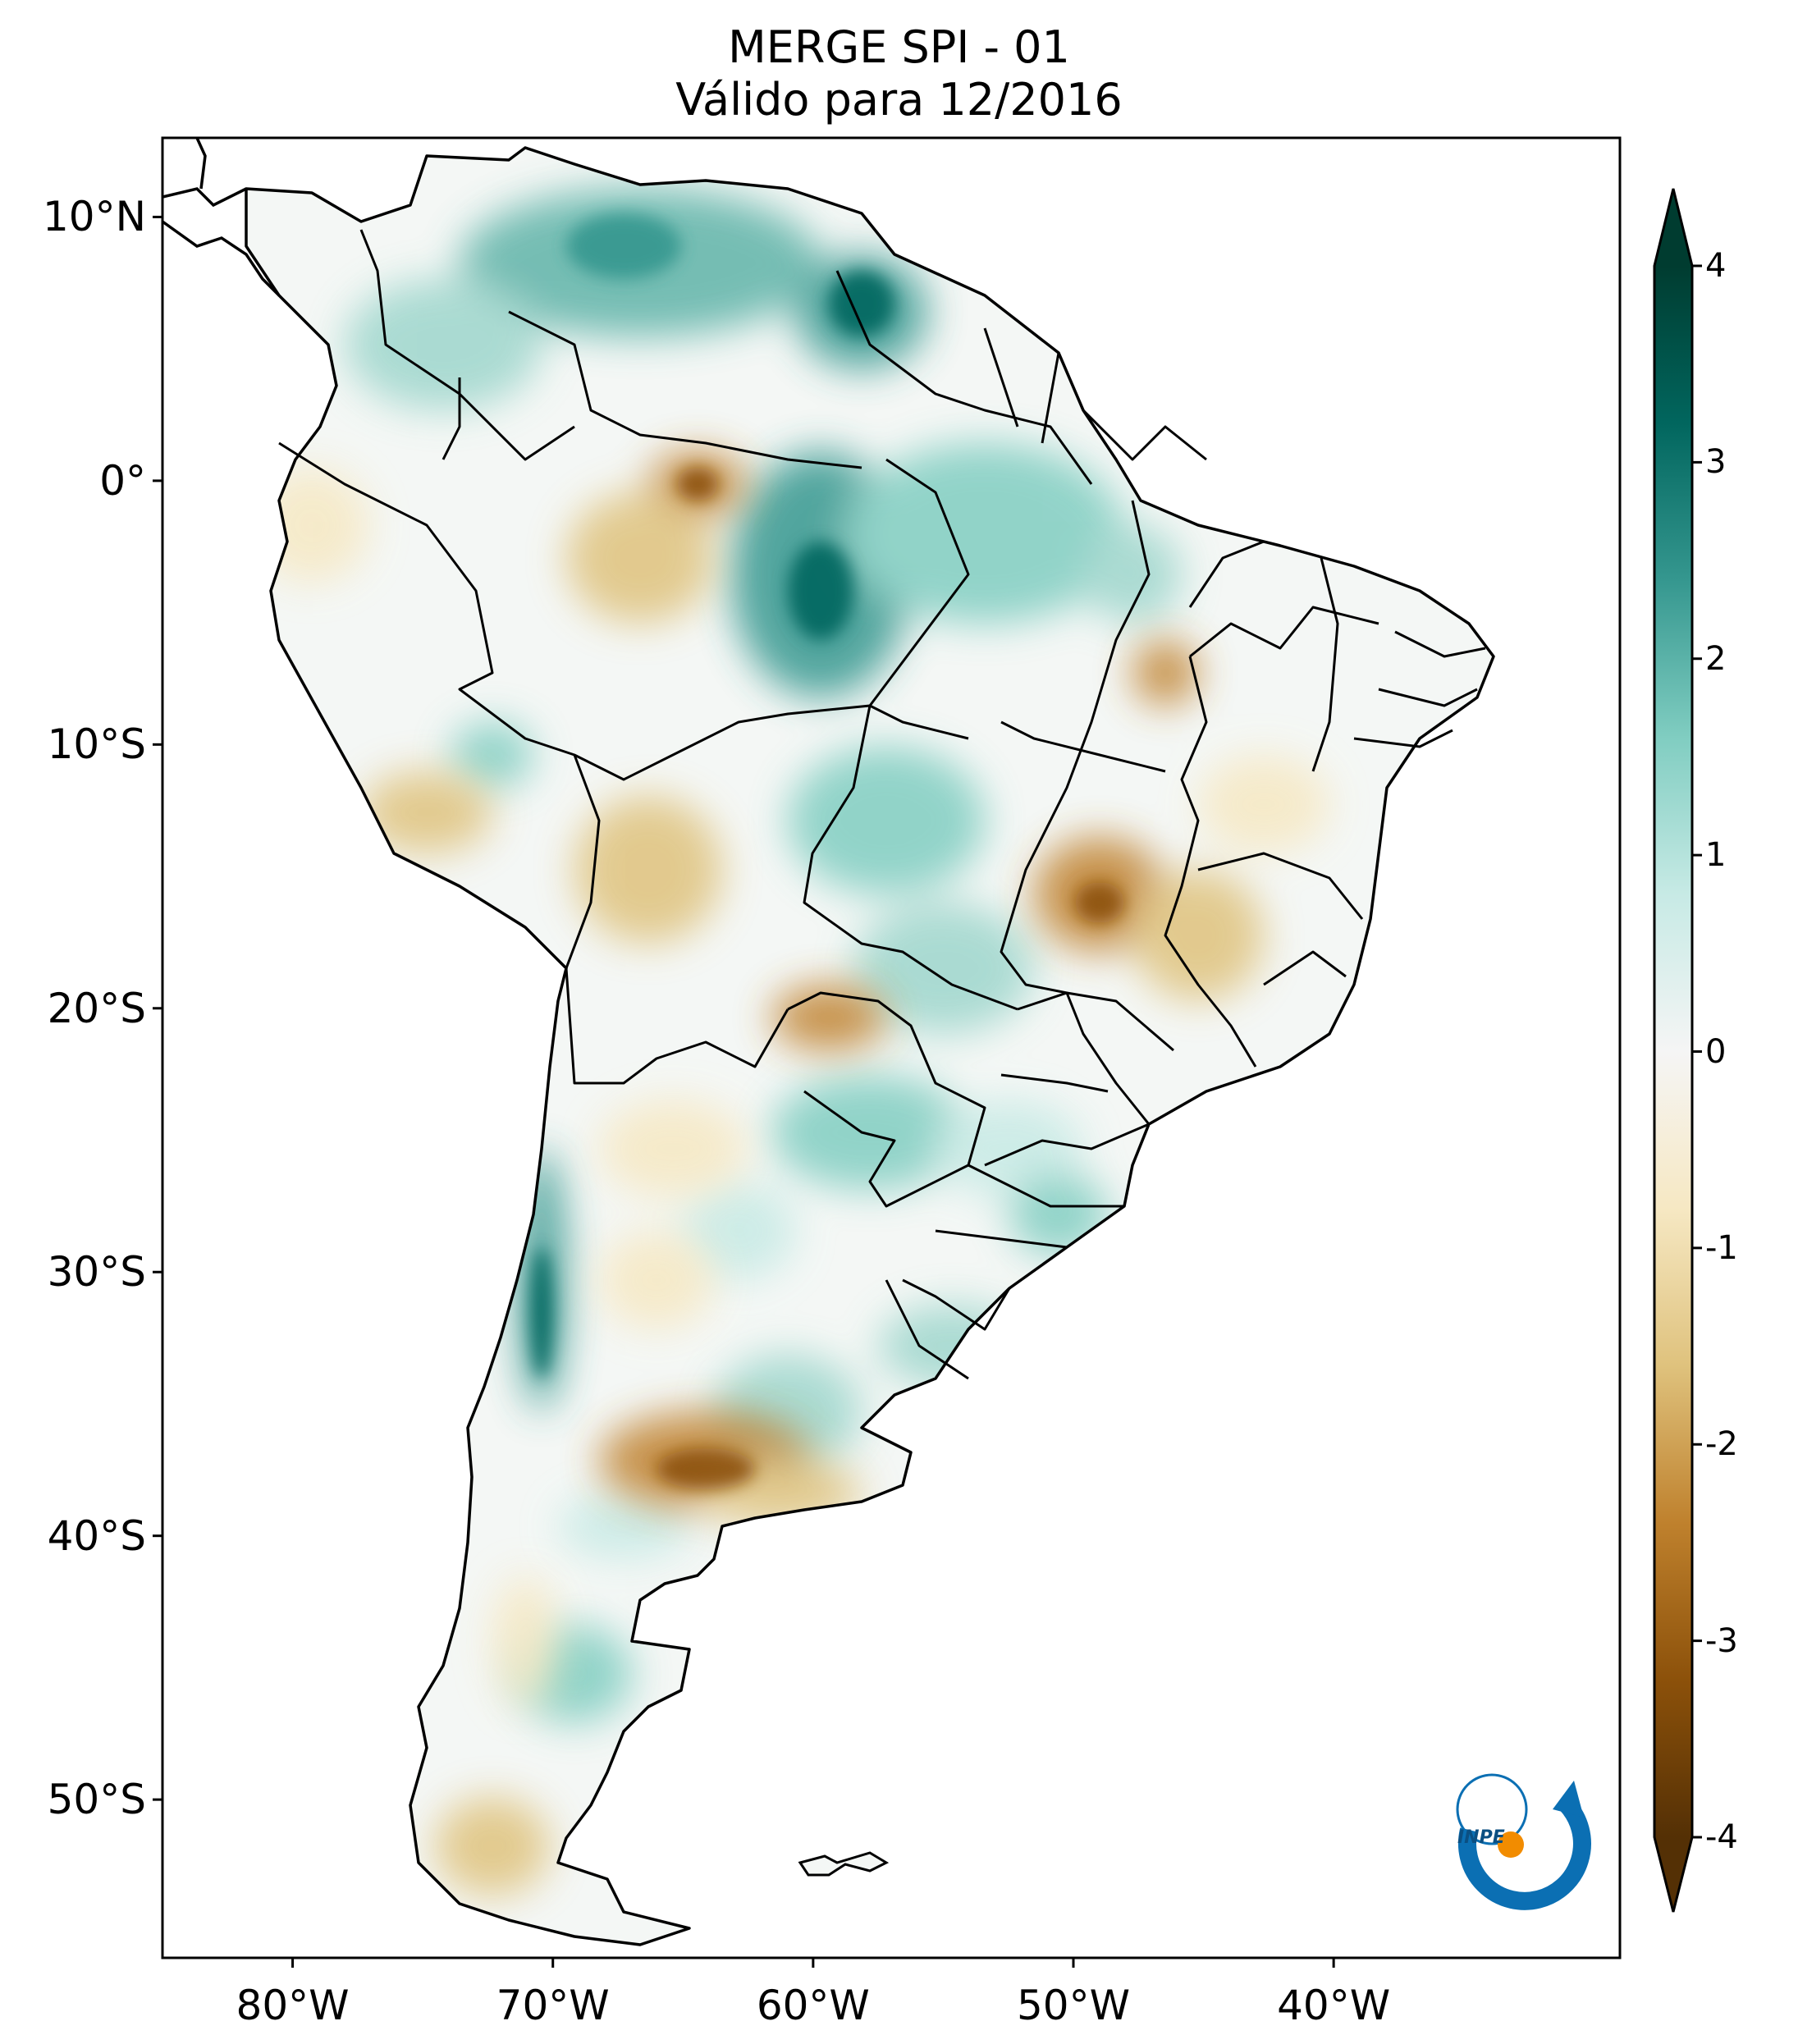 This screenshot has height=2044, width=1798. Describe the element at coordinates (1721, 1837) in the screenshot. I see `colorbar-tick-label: -4` at that location.